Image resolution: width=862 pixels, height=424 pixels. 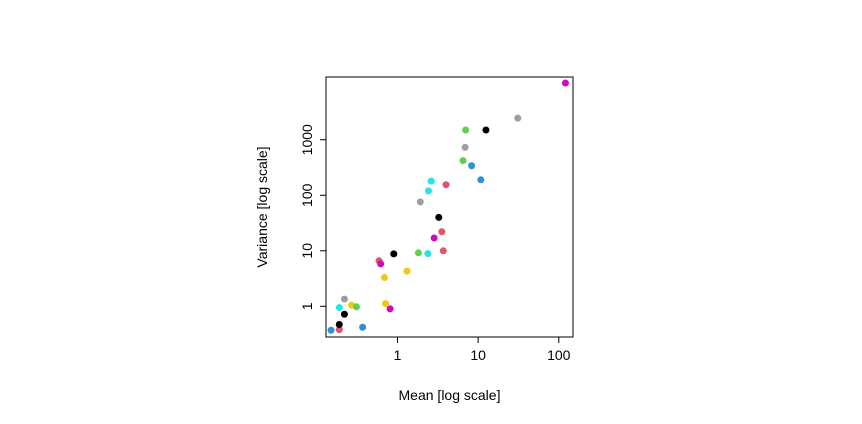 What do you see at coordinates (398, 355) in the screenshot?
I see `x-tick-label-0: 1` at bounding box center [398, 355].